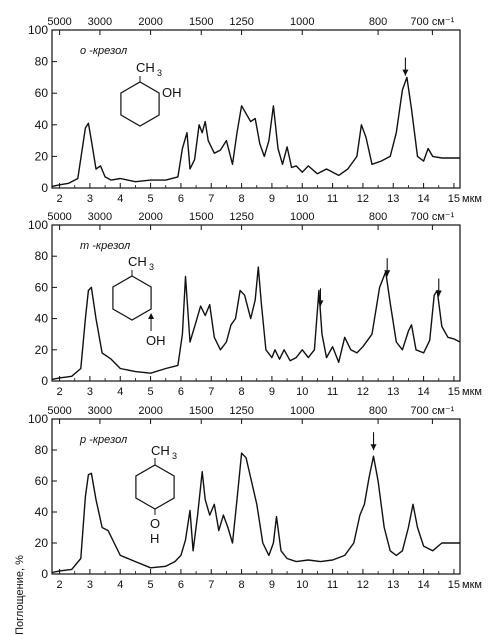 The image size is (497, 635). What do you see at coordinates (432, 22) in the screenshot?
I see `top-tick-label: 700 см⁻¹` at bounding box center [432, 22].